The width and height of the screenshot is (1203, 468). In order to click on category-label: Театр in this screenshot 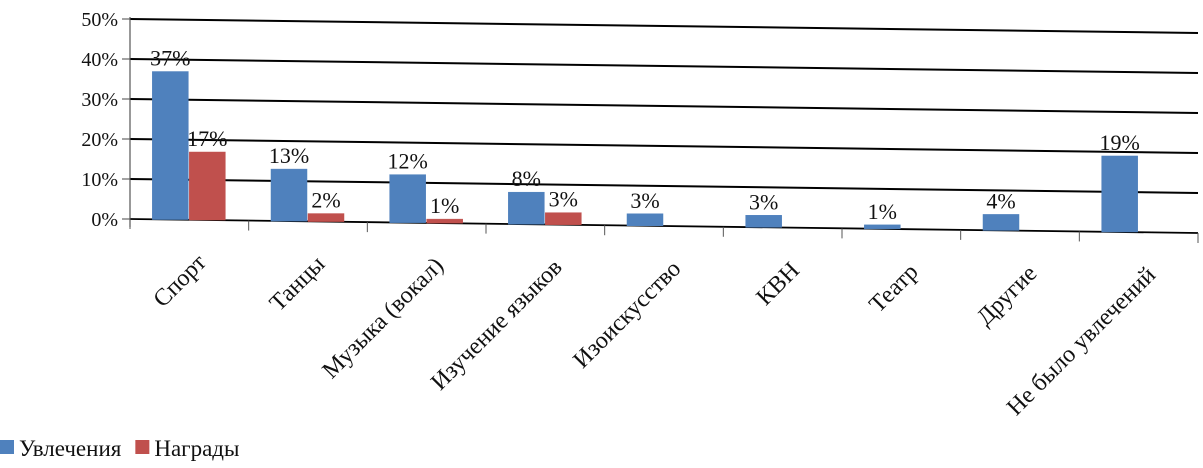, I will do `click(894, 288)`.